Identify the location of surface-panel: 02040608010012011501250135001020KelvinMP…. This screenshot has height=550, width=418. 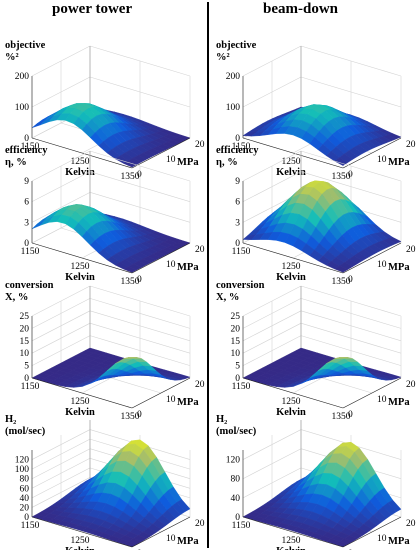
(105, 482).